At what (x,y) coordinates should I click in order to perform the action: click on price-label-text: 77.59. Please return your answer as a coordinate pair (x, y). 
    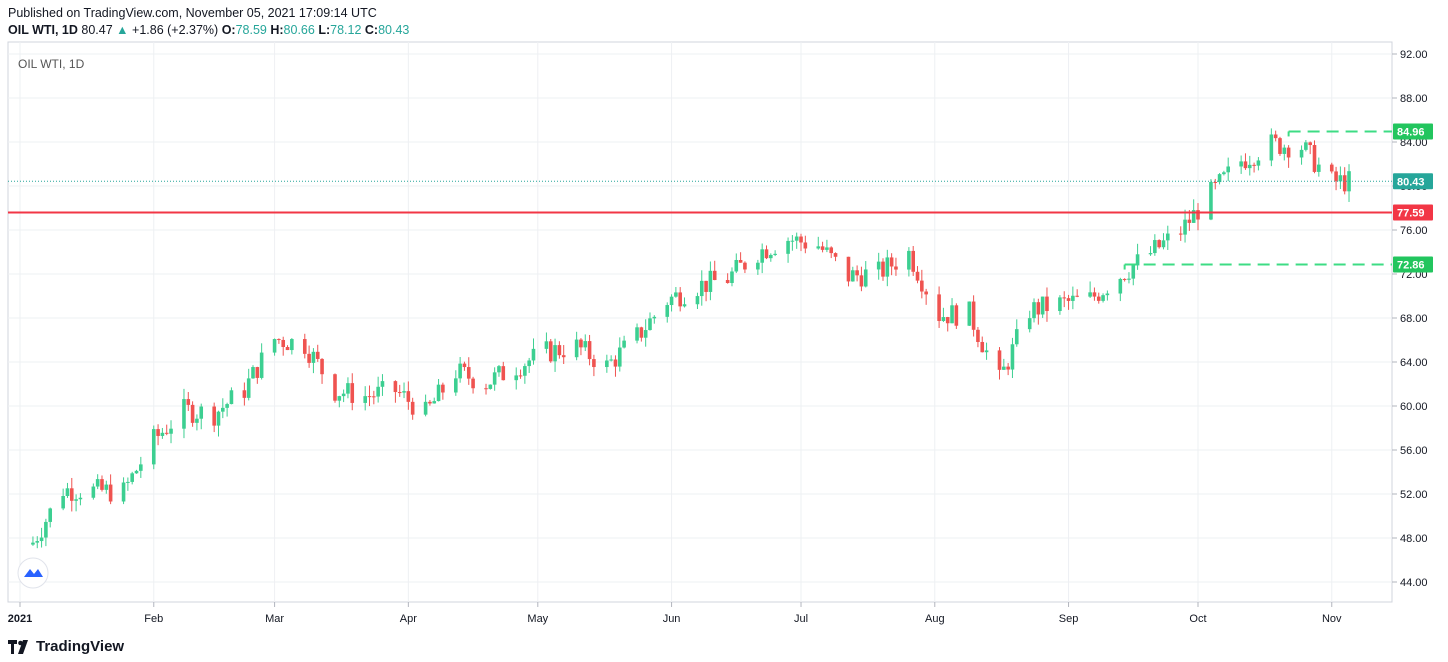
    Looking at the image, I should click on (1411, 214).